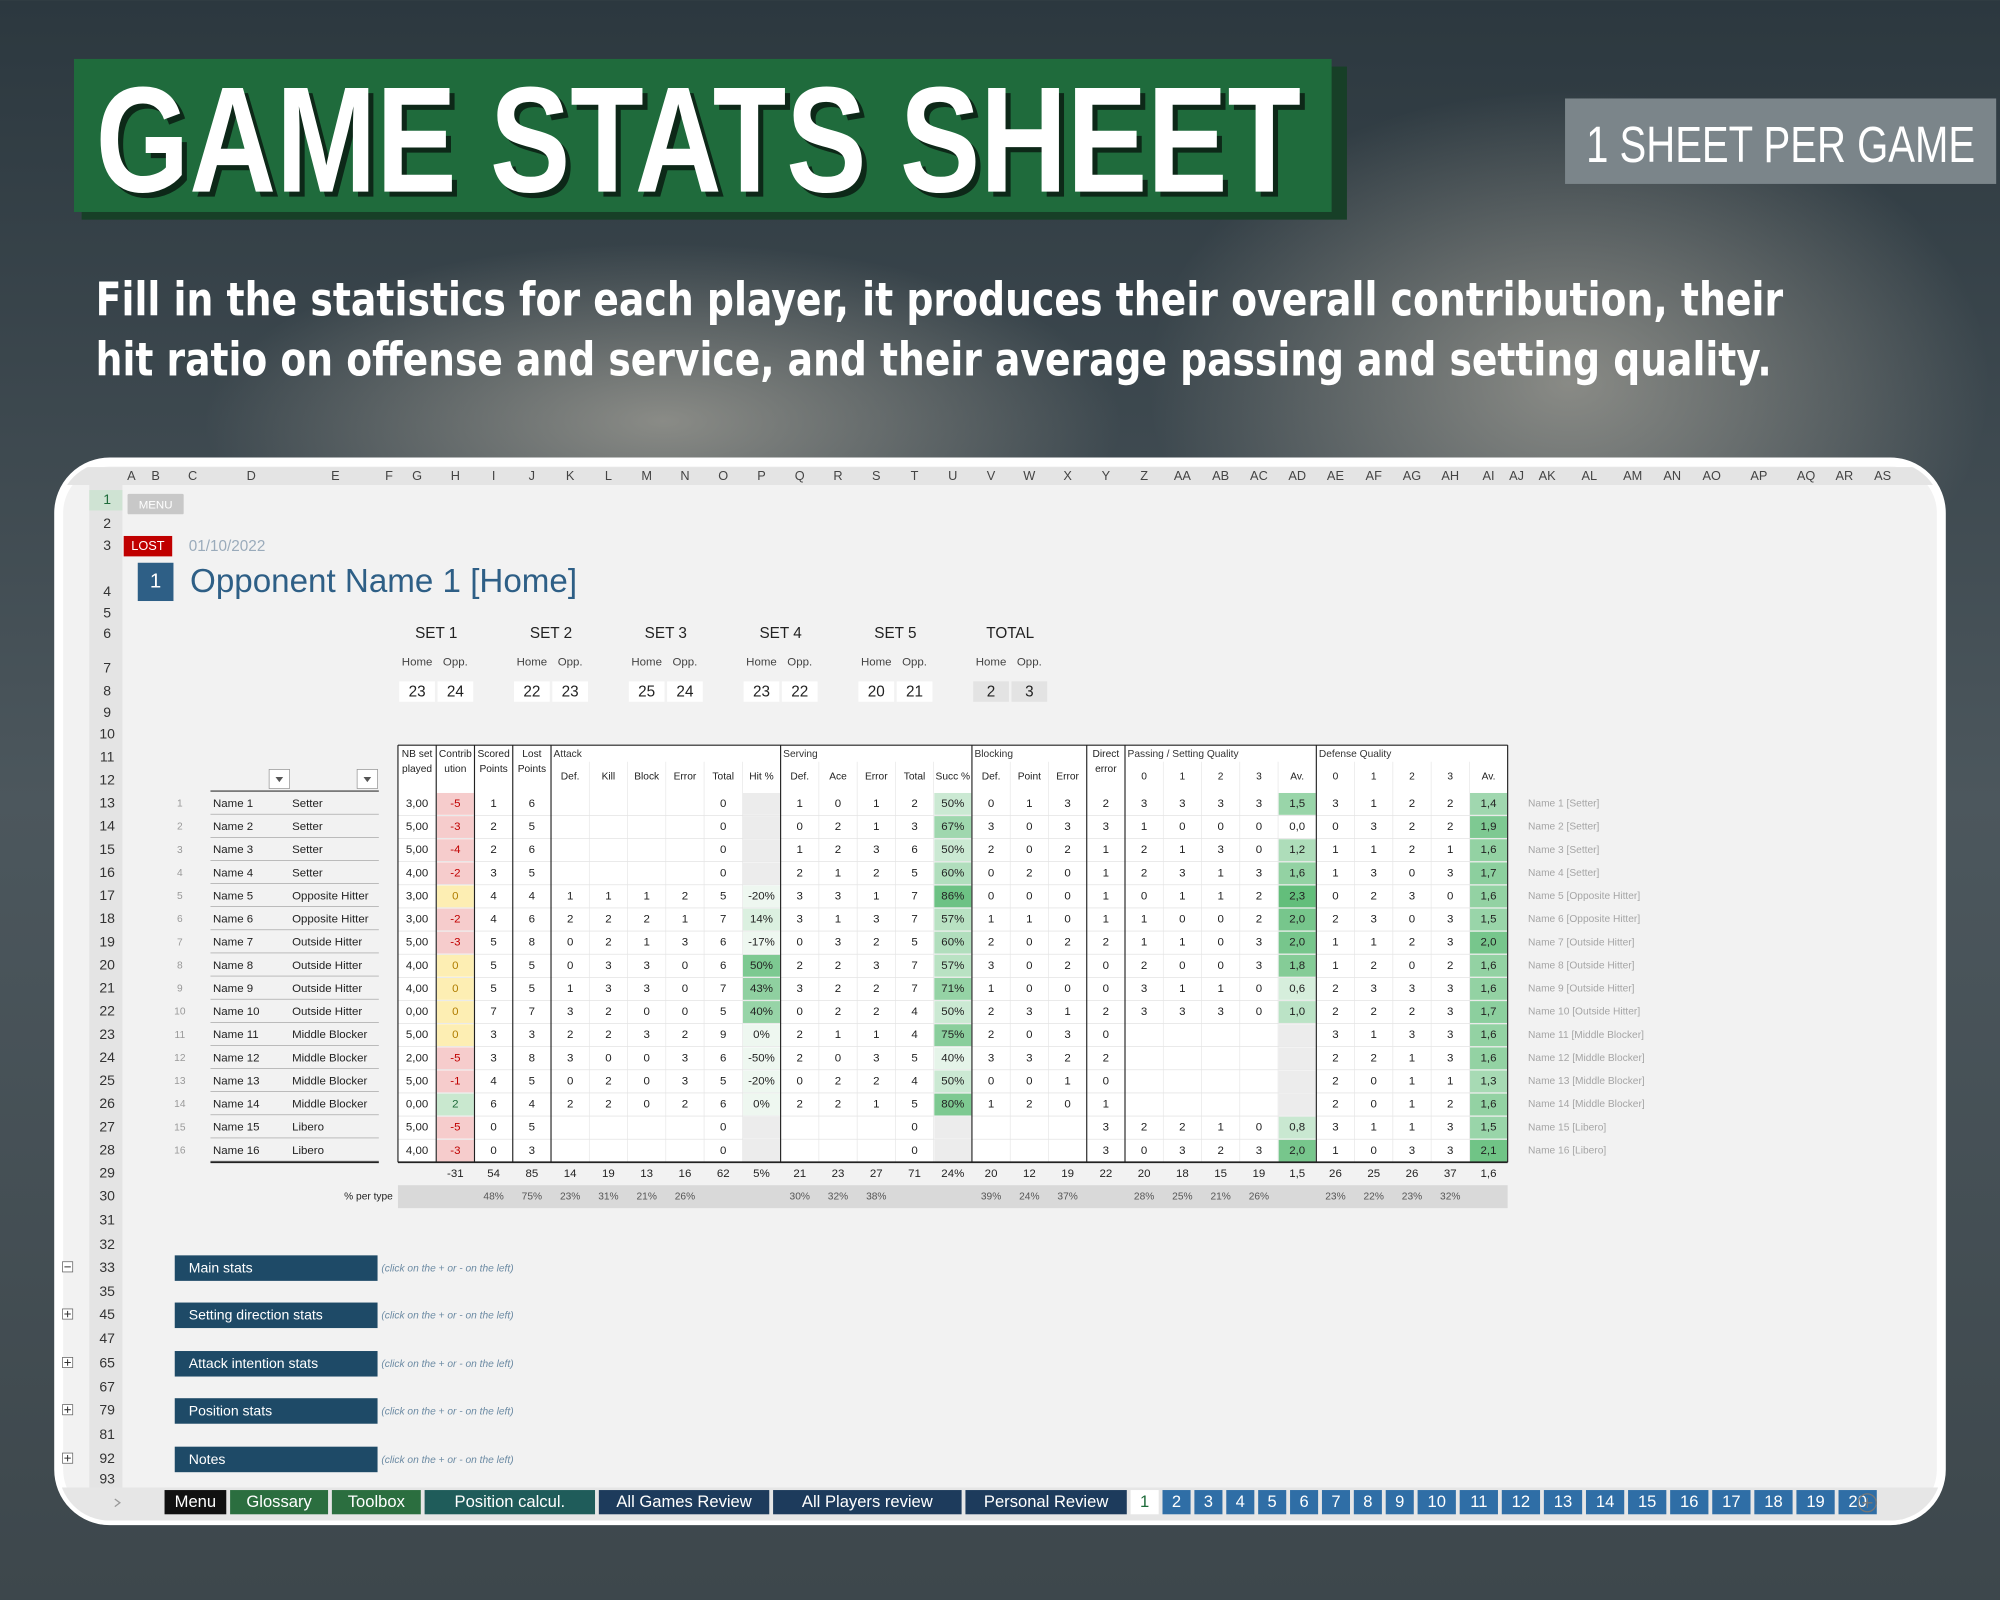 The image size is (2000, 1600). I want to click on sheet-tab-label: Toolbox, so click(377, 1501).